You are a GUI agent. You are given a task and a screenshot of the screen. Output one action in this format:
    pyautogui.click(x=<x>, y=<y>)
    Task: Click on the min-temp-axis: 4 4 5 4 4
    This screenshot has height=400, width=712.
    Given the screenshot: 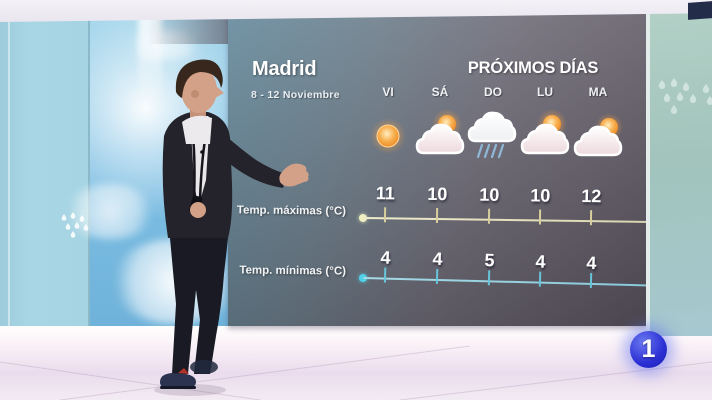 What is the action you would take?
    pyautogui.click(x=504, y=267)
    